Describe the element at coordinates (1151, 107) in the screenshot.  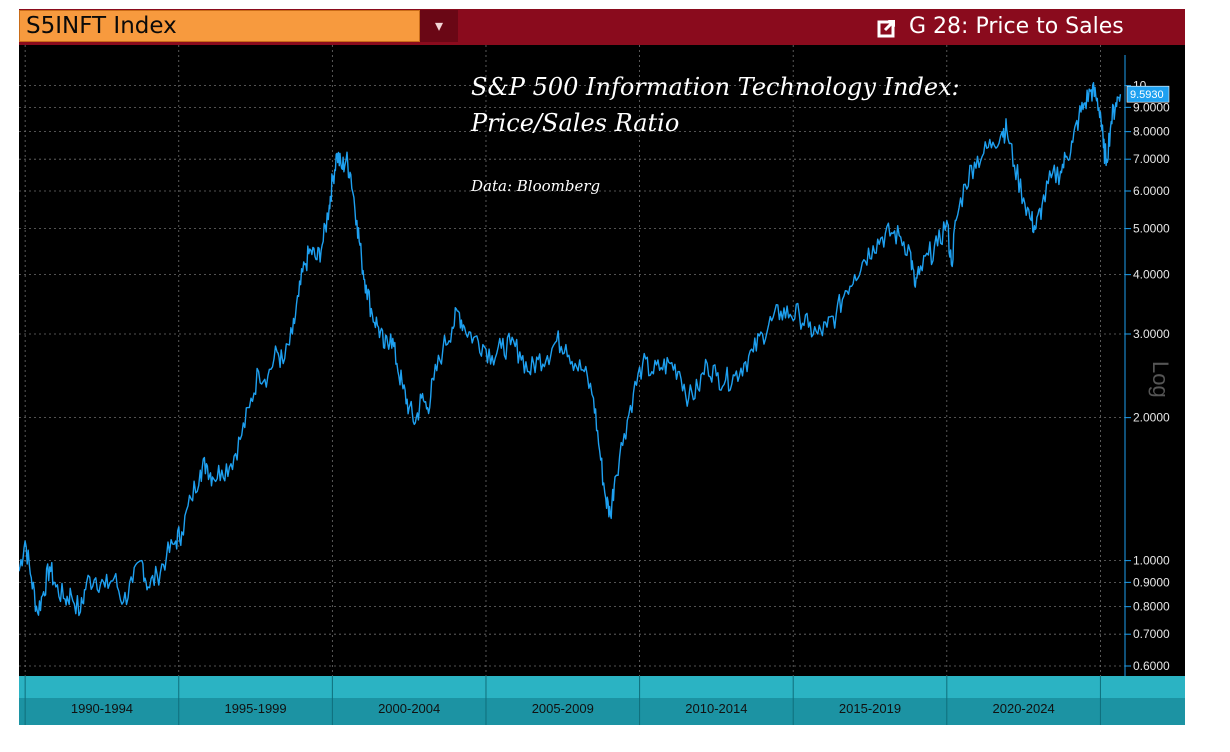
I see `y-tick-label: 9.0000` at that location.